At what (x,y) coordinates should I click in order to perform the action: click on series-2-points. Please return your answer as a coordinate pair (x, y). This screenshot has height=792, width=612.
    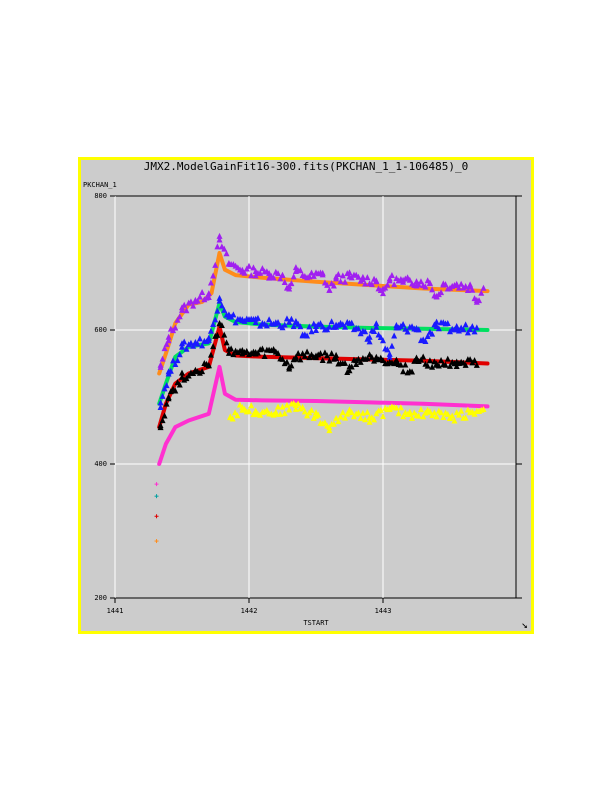
    Looking at the image, I should click on (318, 375).